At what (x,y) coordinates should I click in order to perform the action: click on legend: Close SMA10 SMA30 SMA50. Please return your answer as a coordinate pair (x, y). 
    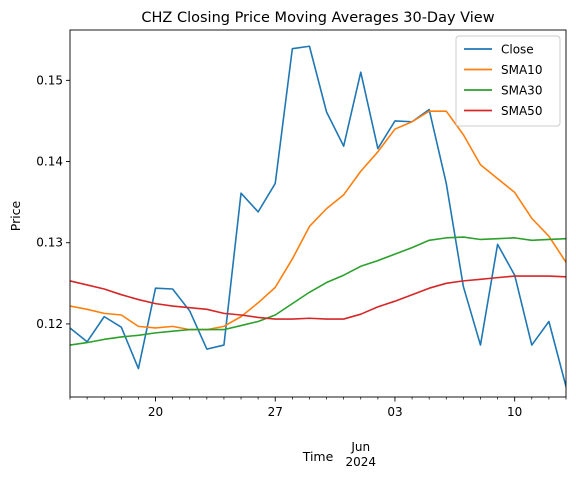
    Looking at the image, I should click on (508, 81).